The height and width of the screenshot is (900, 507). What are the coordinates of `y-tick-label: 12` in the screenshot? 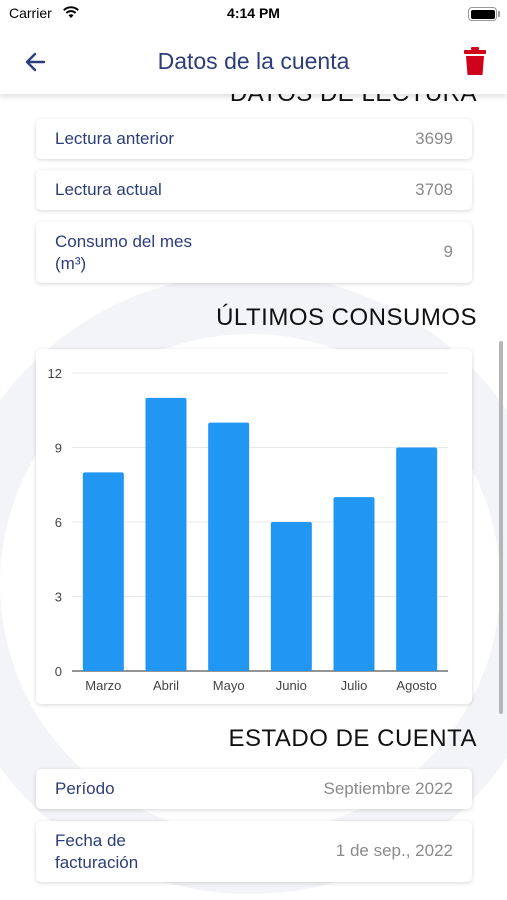 It's located at (55, 373).